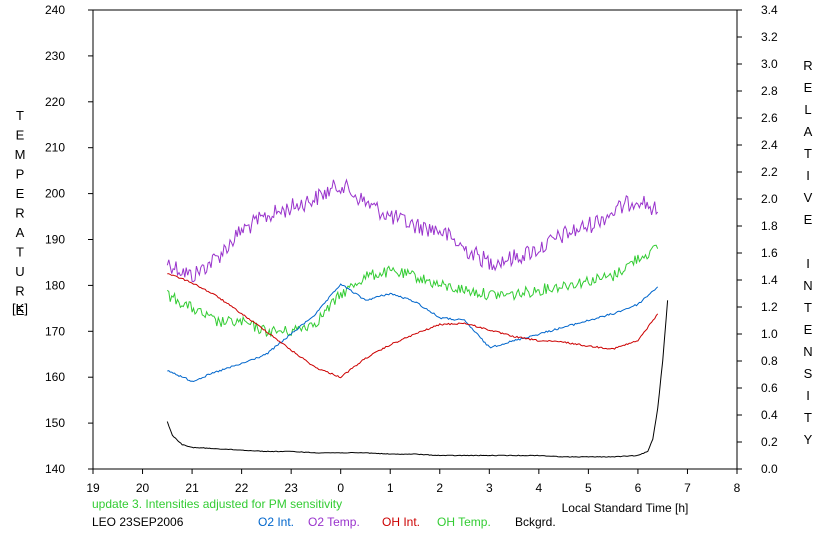  Describe the element at coordinates (138, 522) in the screenshot. I see `footer-station: LEO 23SEP2006` at that location.